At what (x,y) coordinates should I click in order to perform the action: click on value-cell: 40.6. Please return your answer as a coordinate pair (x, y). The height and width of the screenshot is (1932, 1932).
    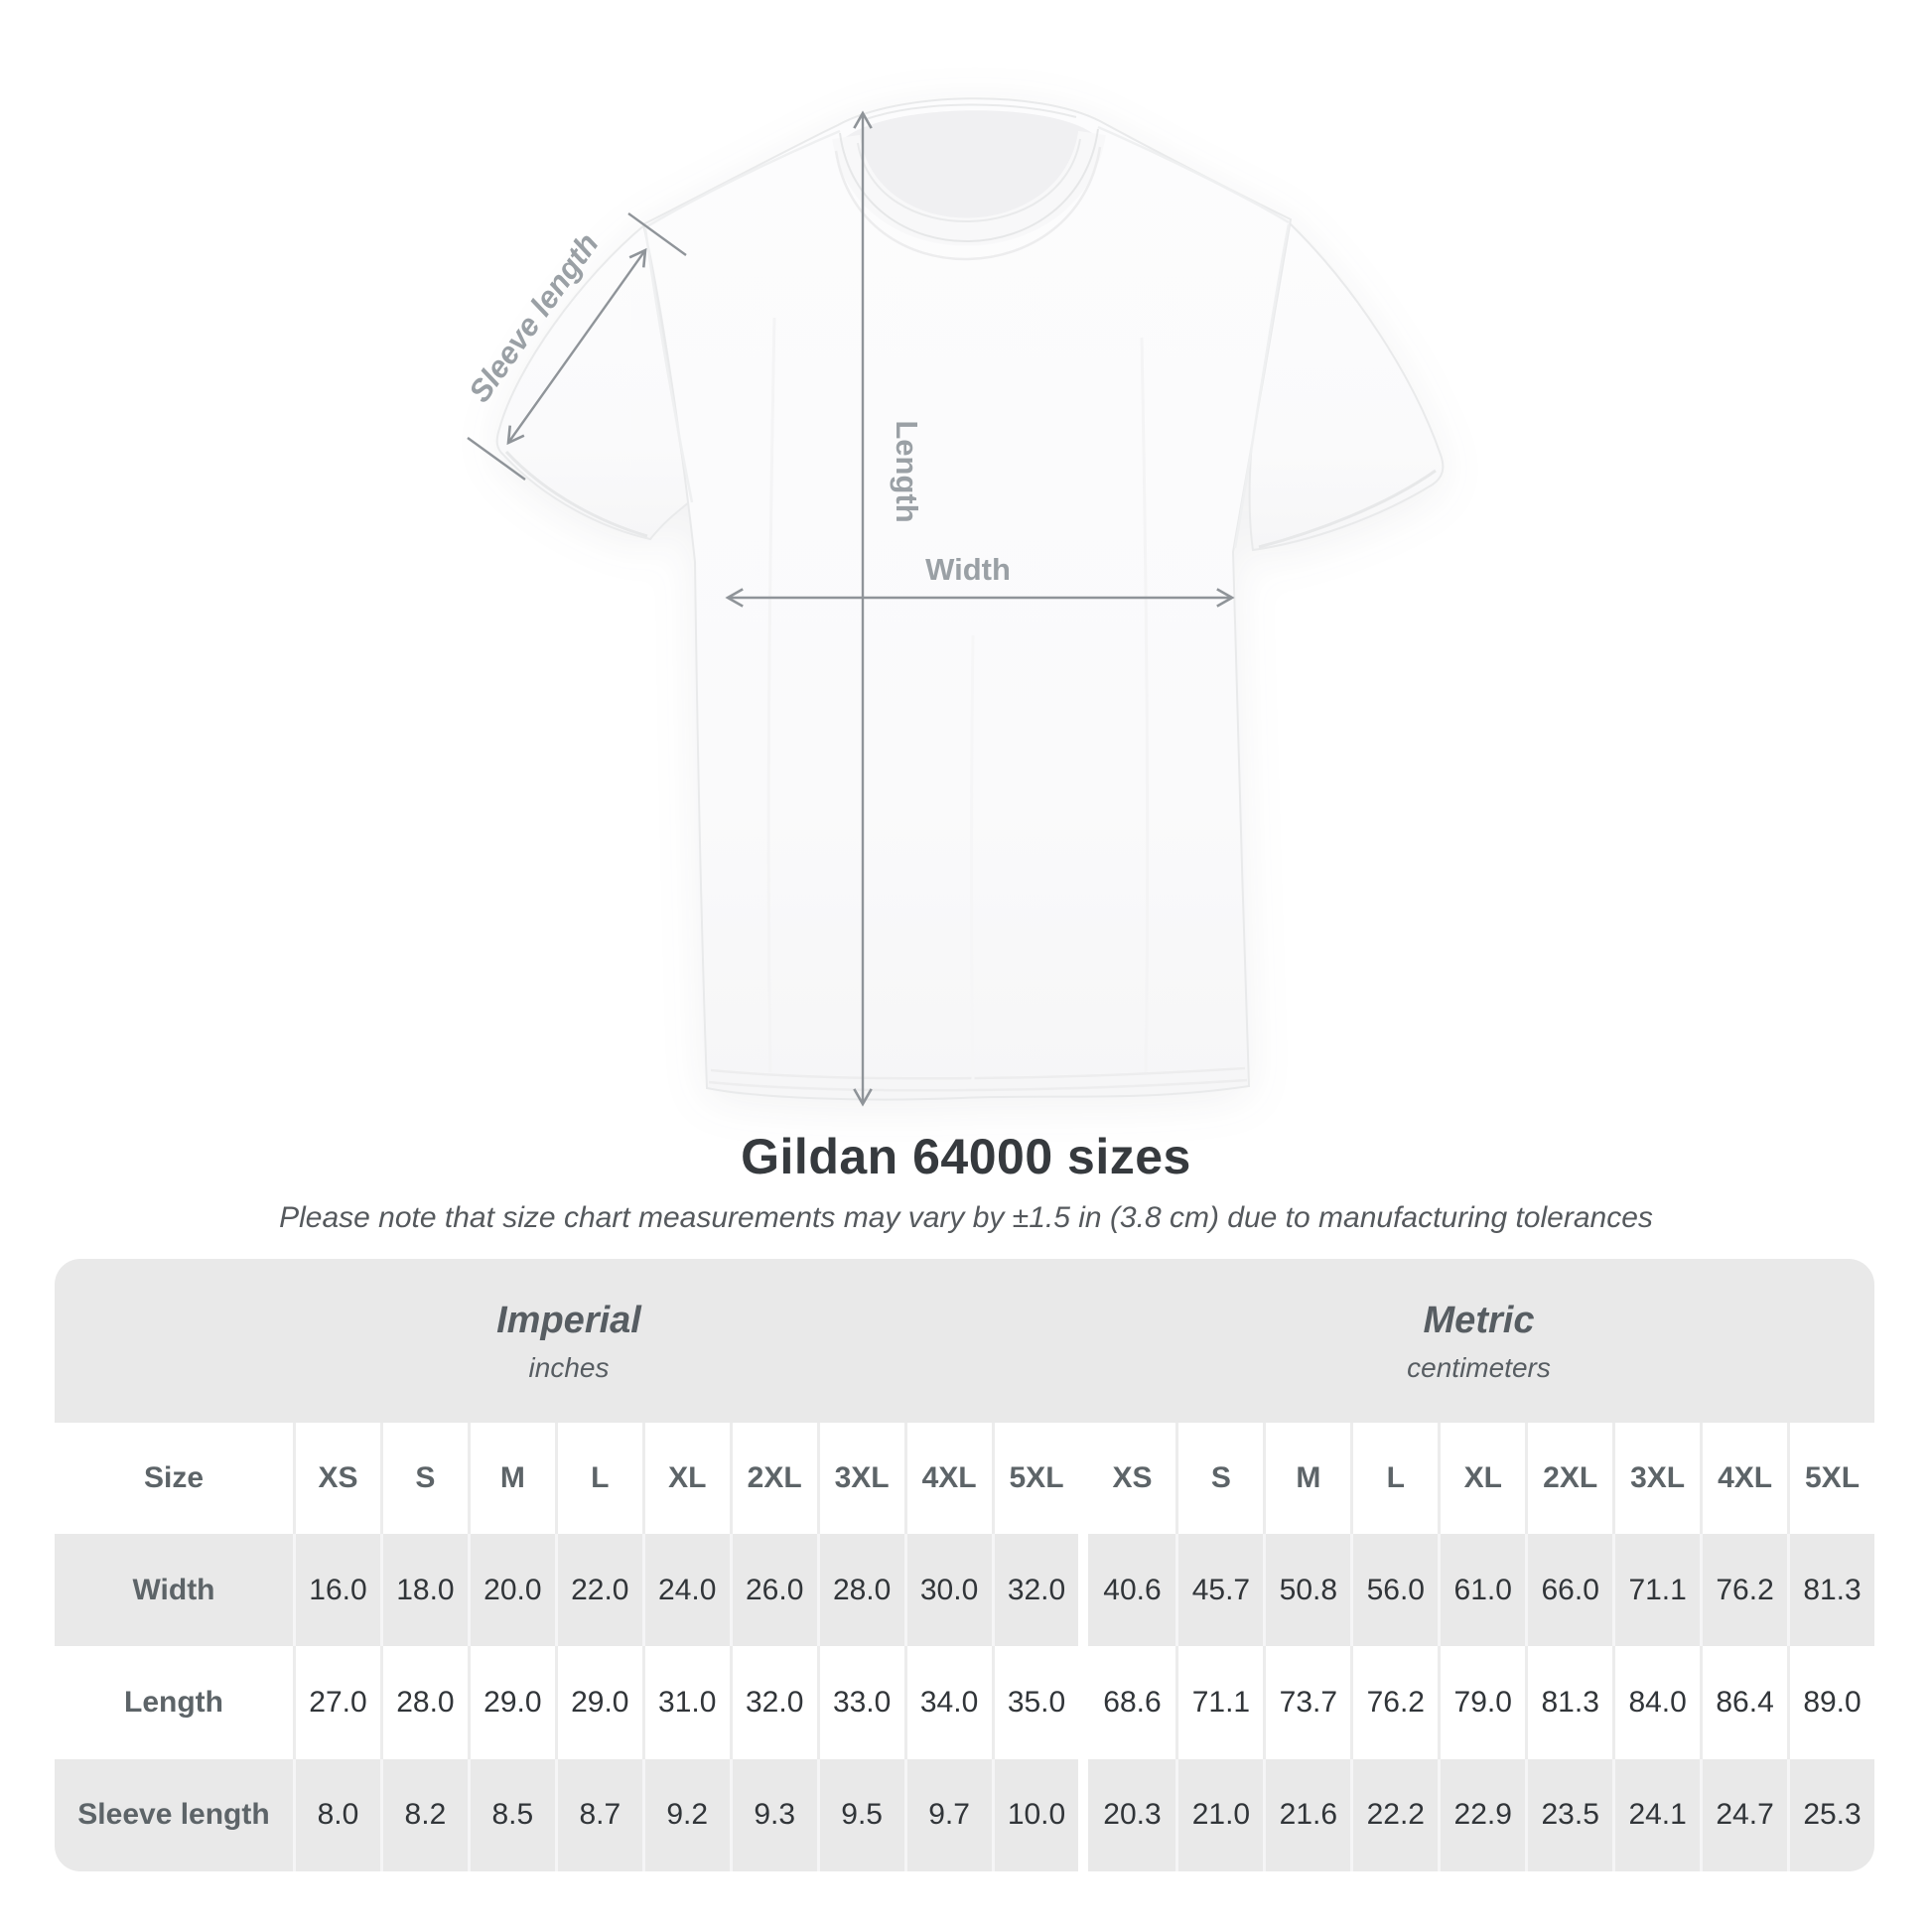
    Looking at the image, I should click on (1132, 1589).